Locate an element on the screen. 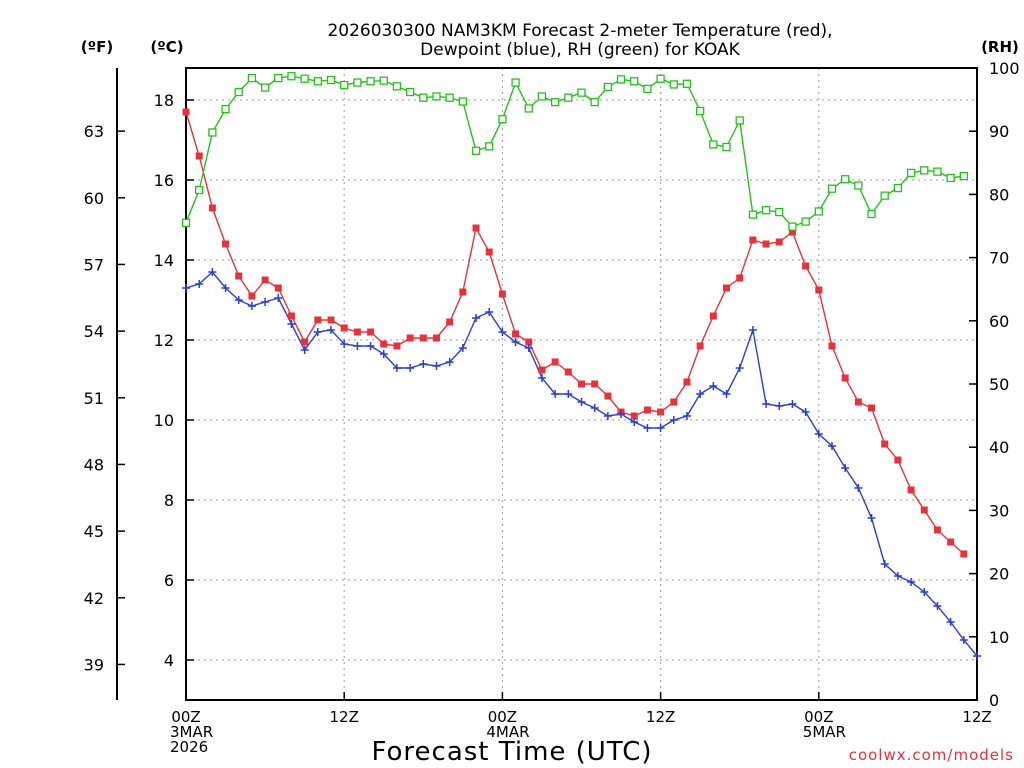  rh-unit-label: (RH) is located at coordinates (1000, 47).